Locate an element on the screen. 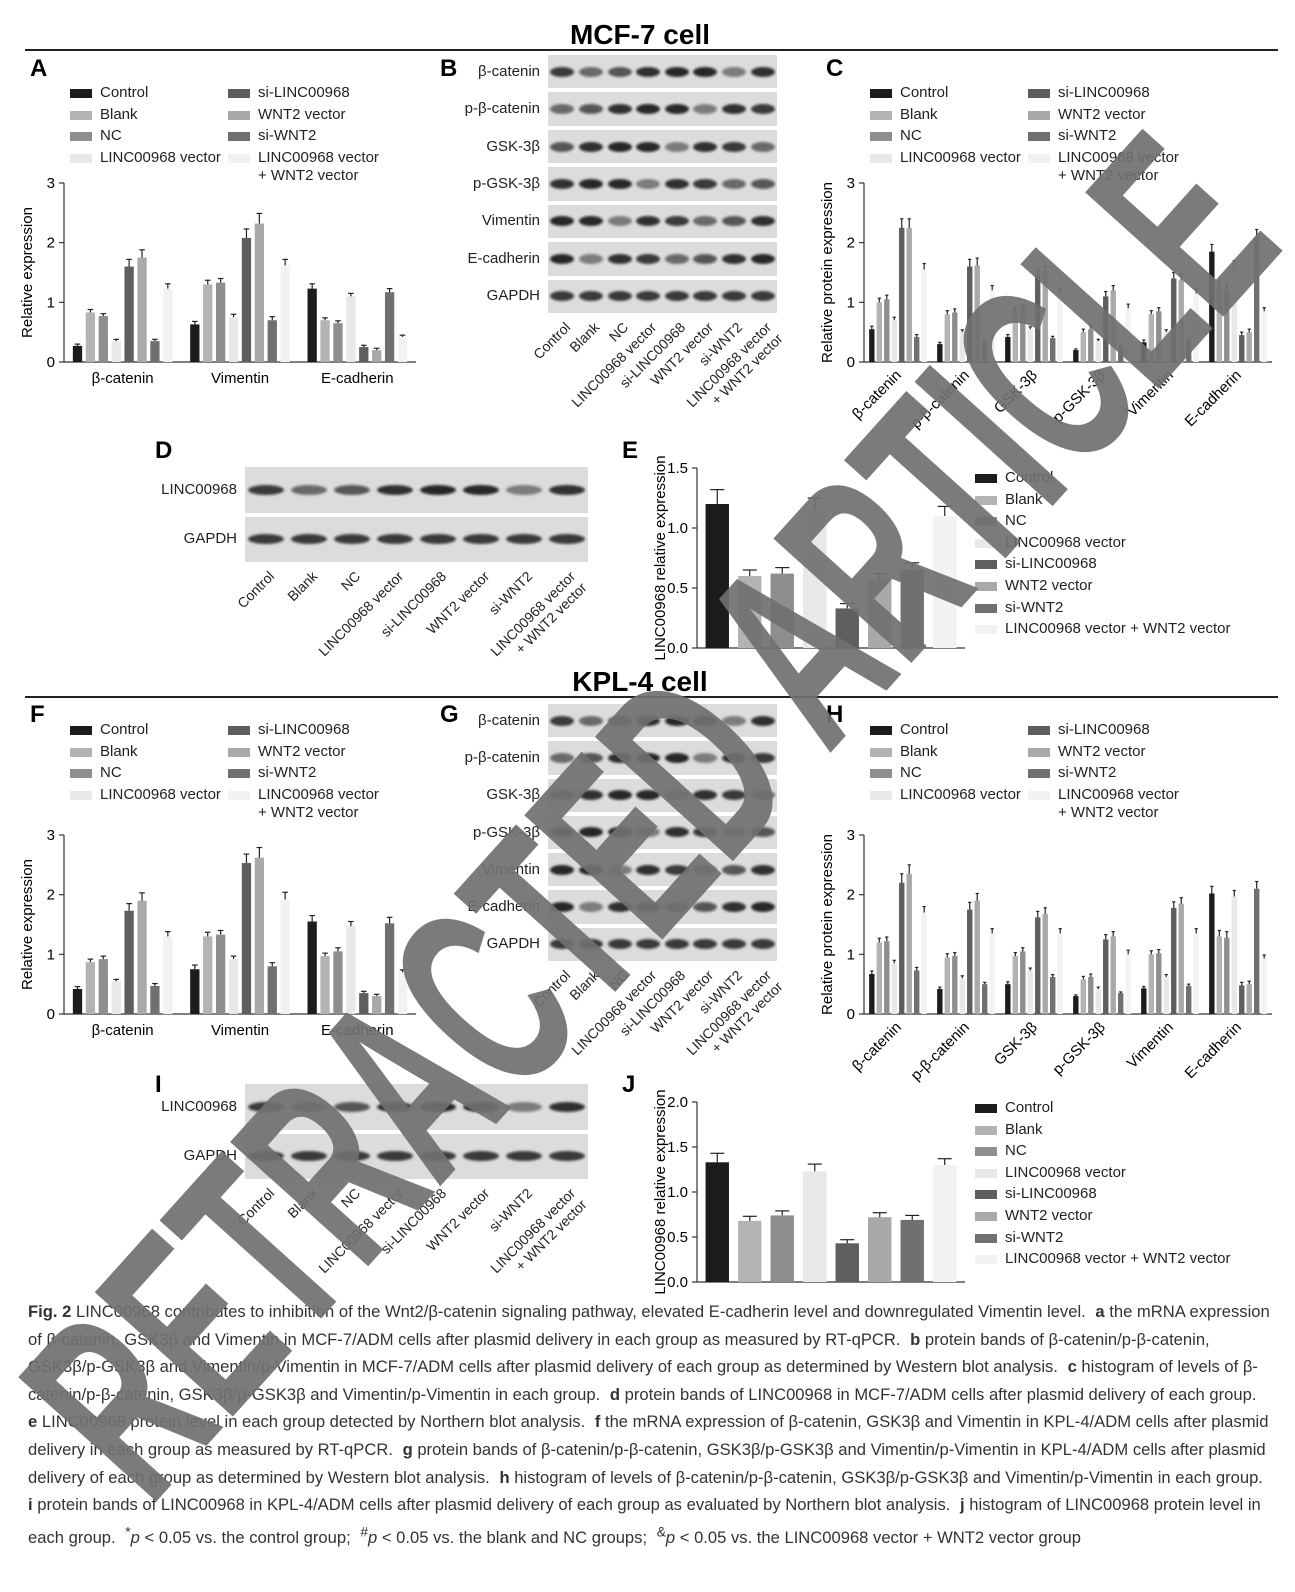  blot-row-label: GAPDH is located at coordinates (210, 1156).